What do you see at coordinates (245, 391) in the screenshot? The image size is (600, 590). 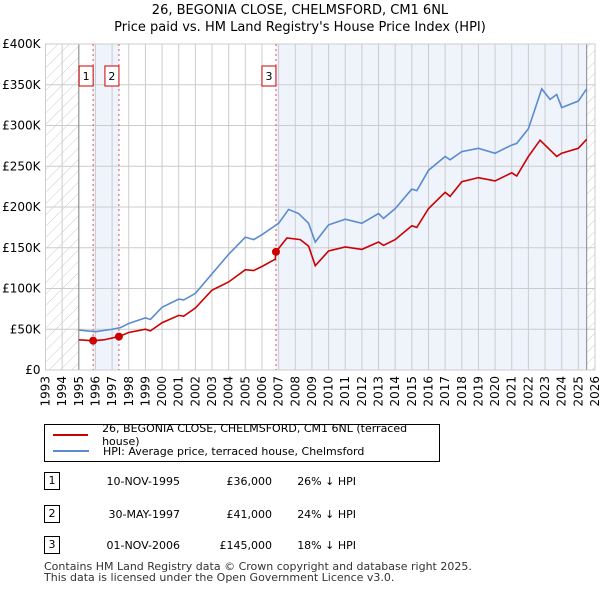 I see `x-tick-label: 2005` at bounding box center [245, 391].